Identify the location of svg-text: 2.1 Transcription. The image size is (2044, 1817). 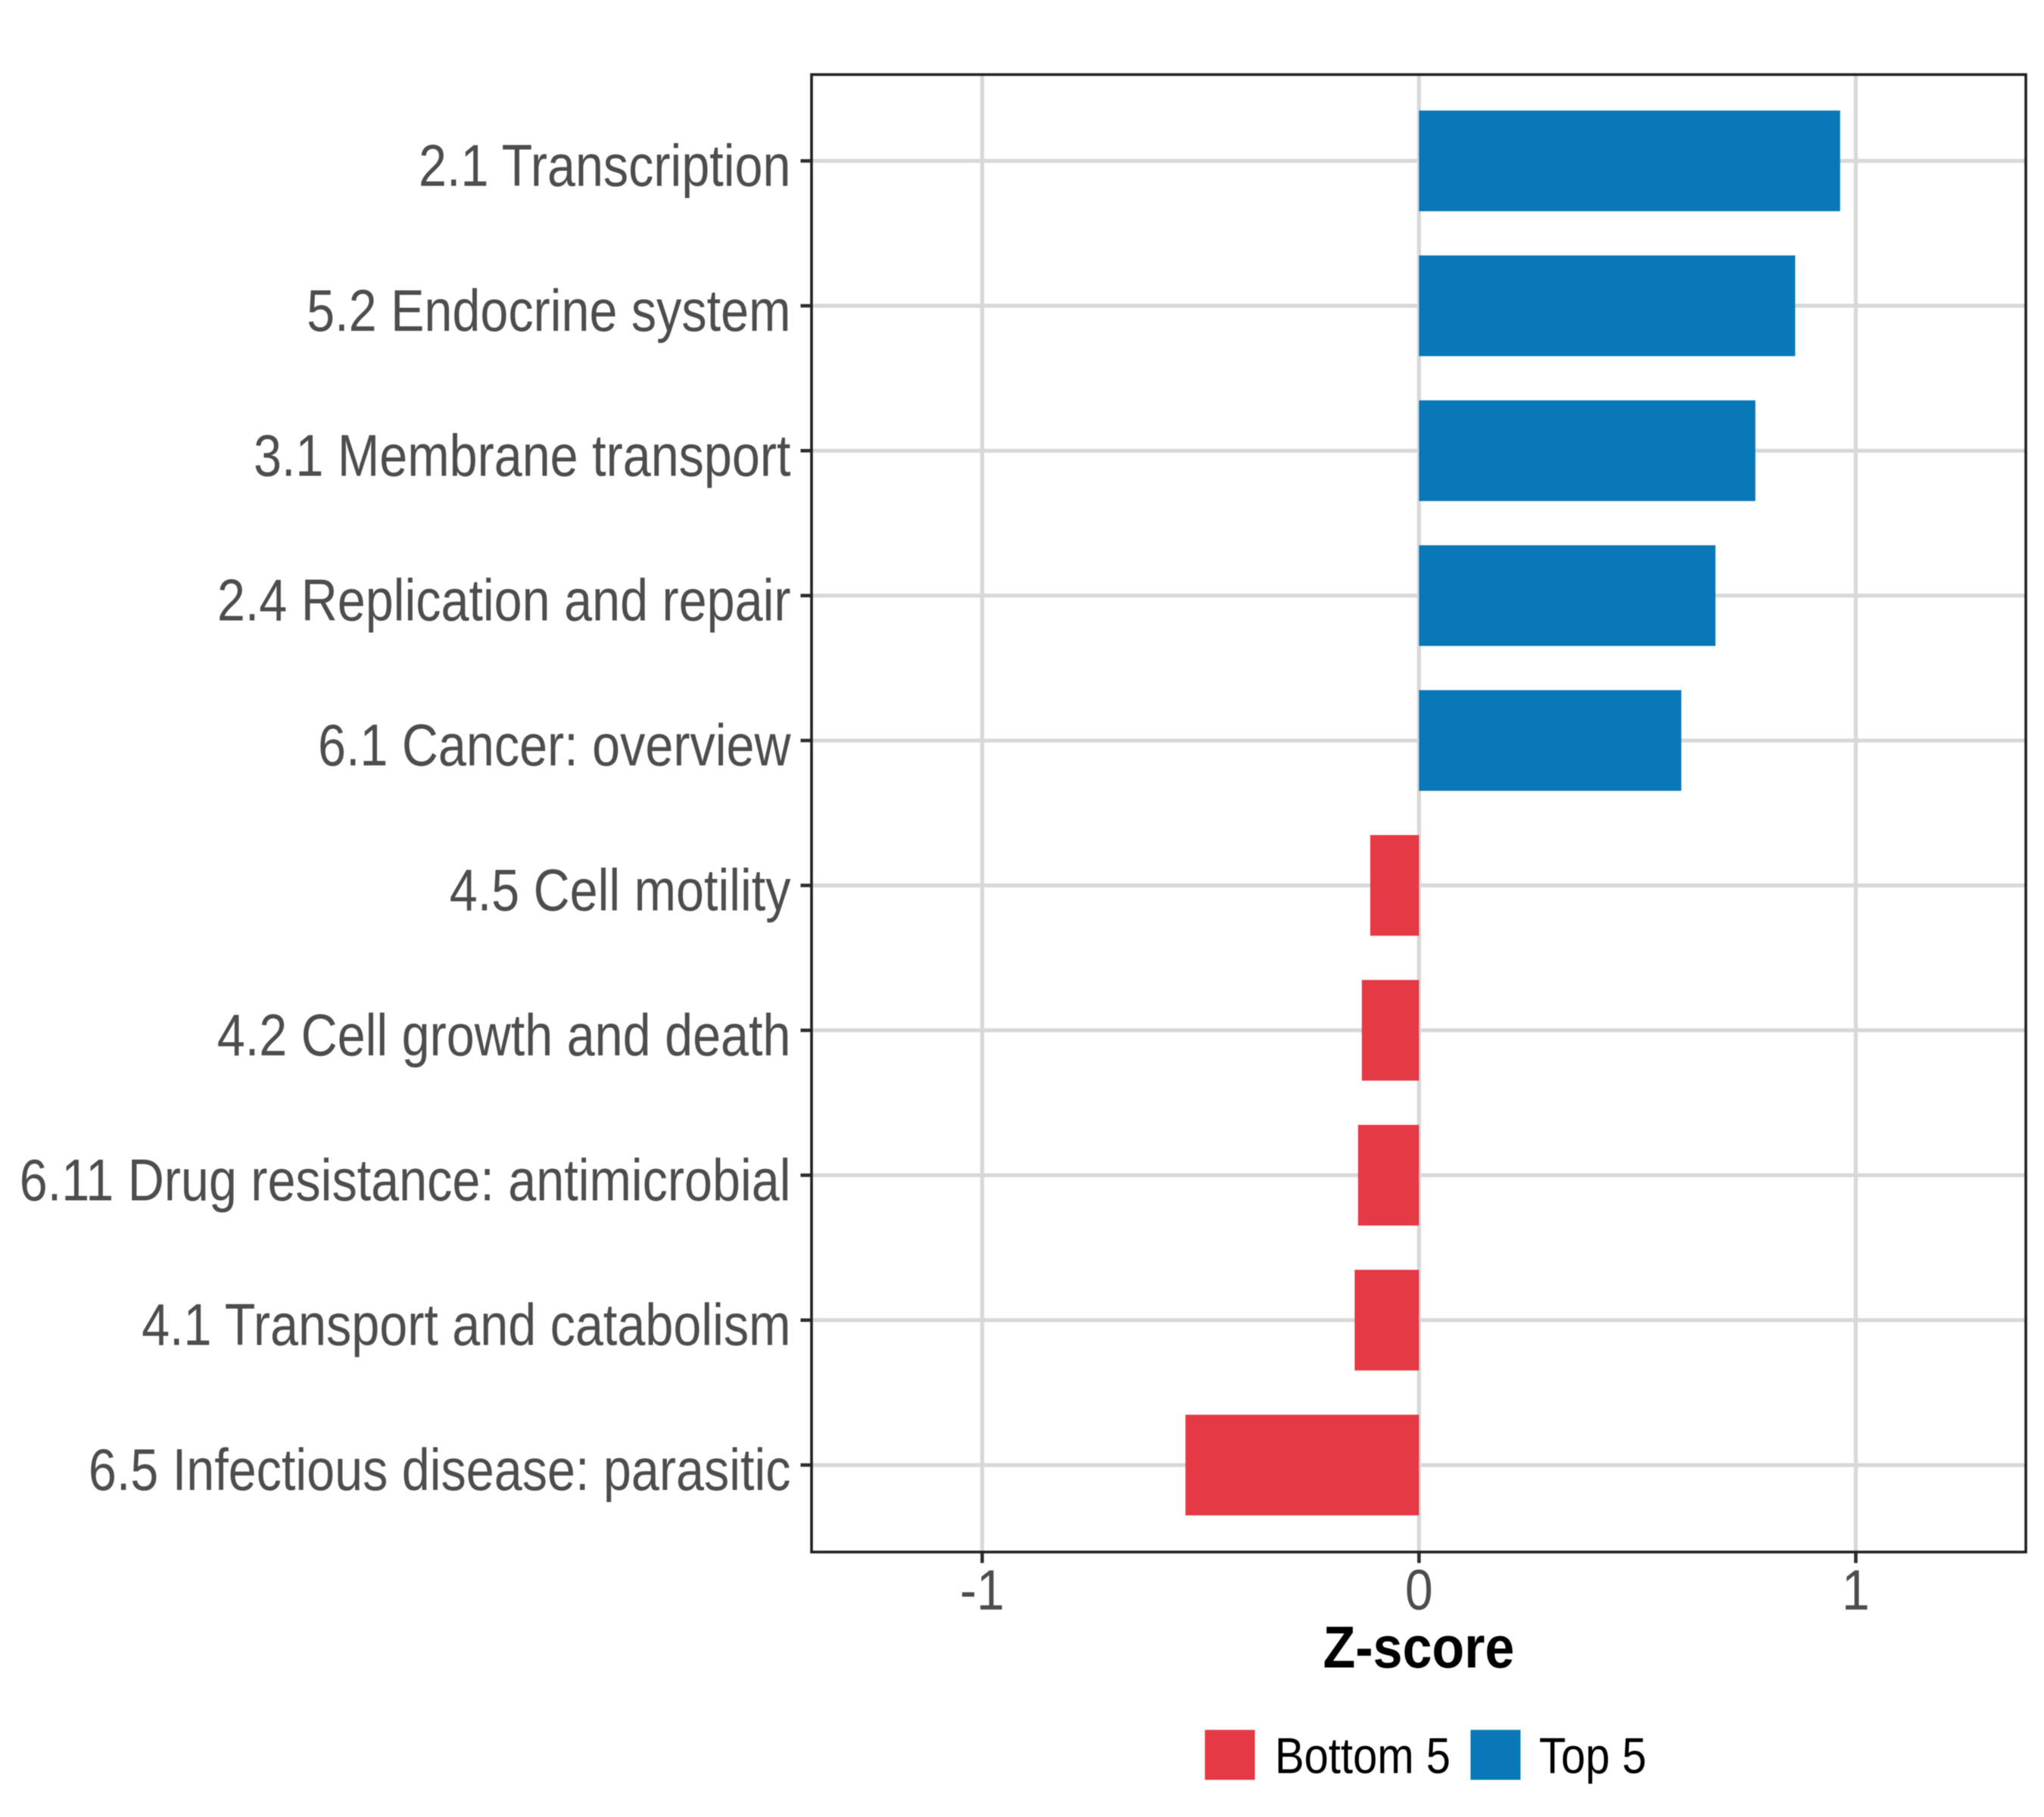
(605, 166).